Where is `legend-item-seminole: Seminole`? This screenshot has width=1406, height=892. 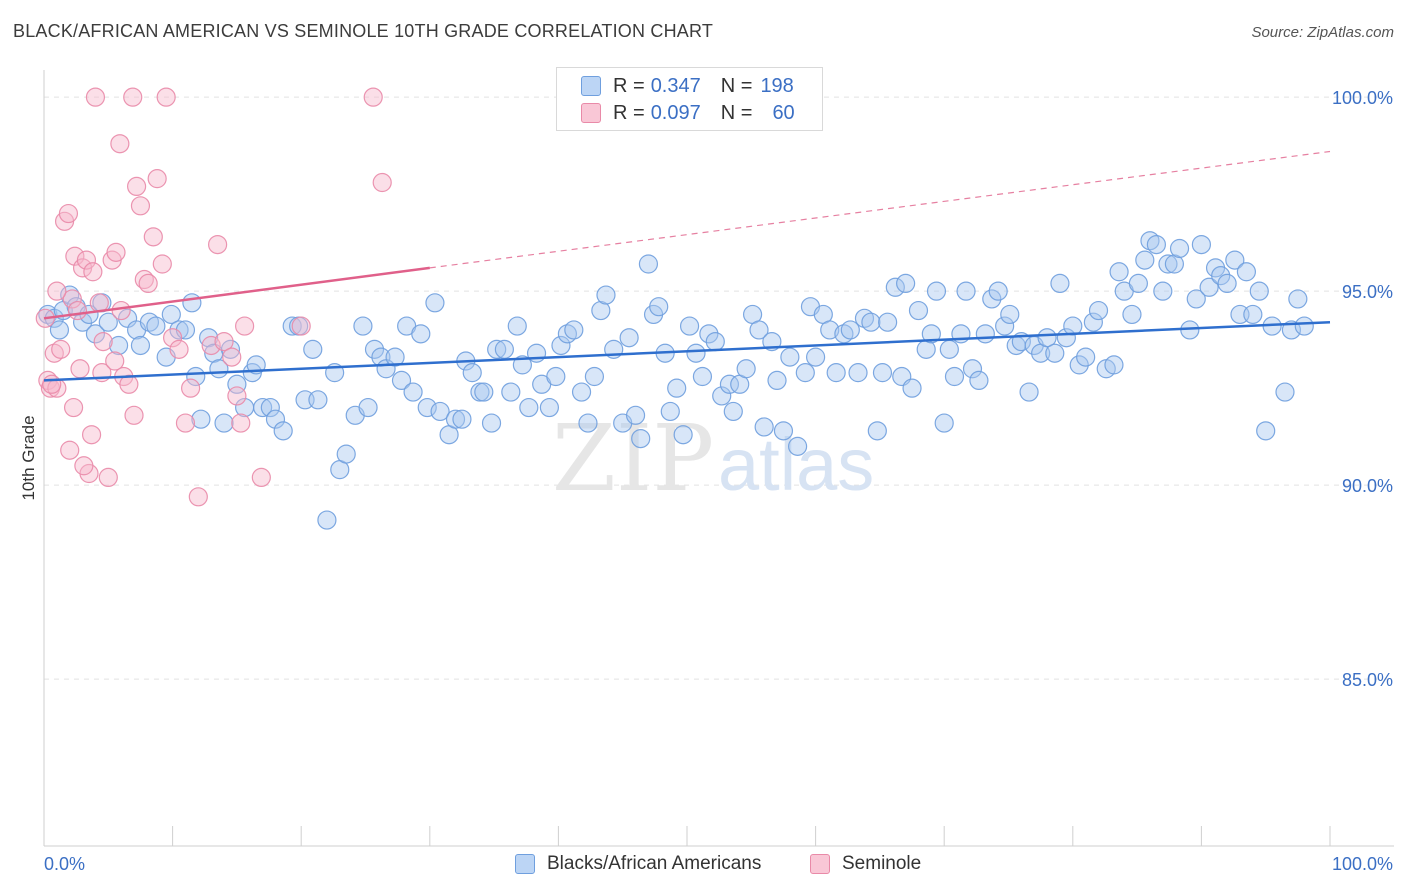
legend-item-seminole: Seminole is located at coordinates (865, 864).